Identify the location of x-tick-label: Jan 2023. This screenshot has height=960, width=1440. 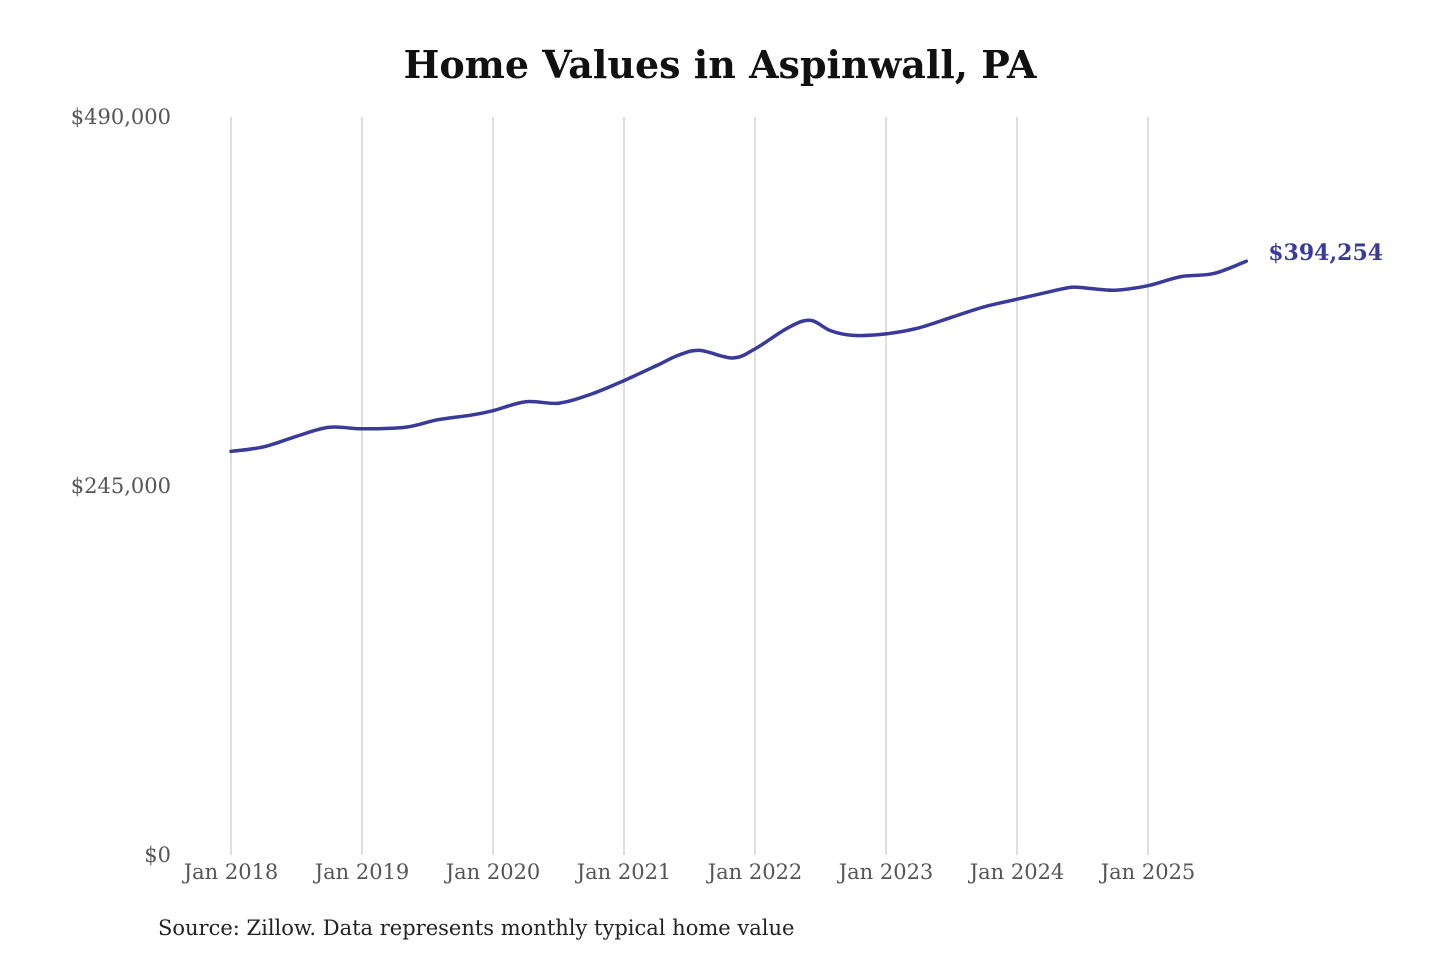
(885, 872).